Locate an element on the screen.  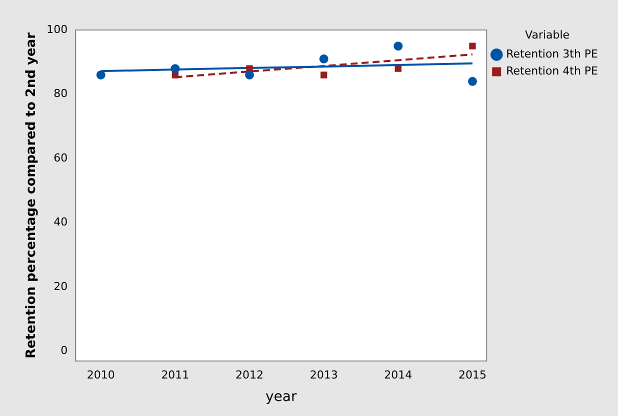
y-tick-label: 100 is located at coordinates (57, 29).